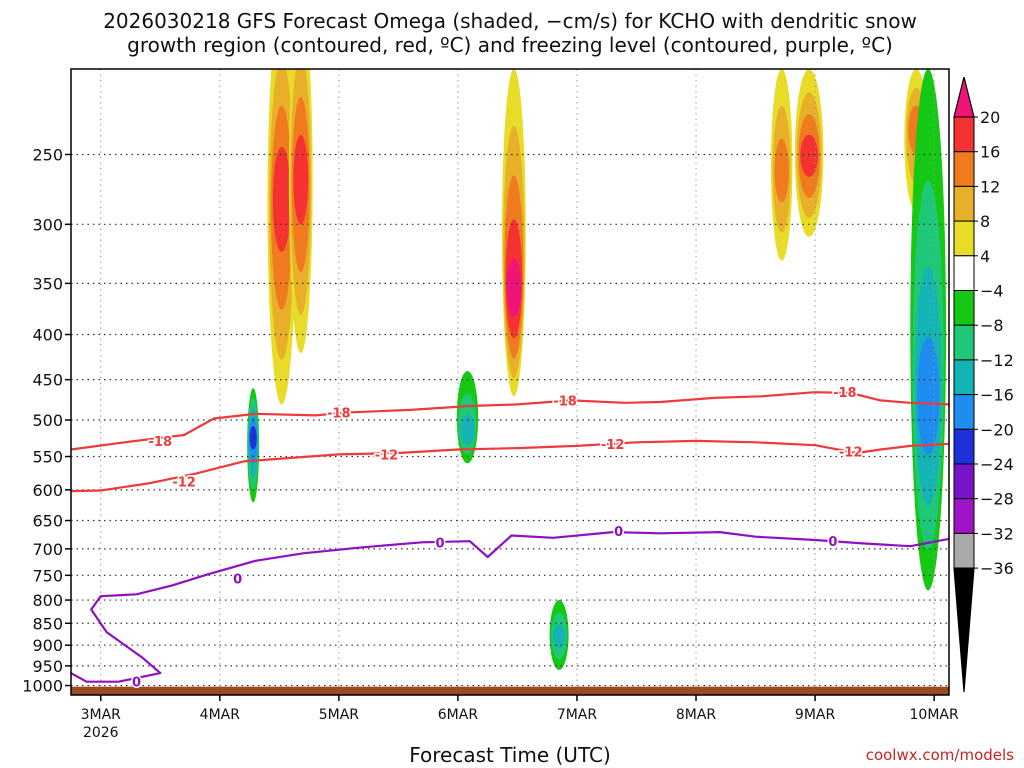 The width and height of the screenshot is (1024, 768). I want to click on colorbar-top-arrow, so click(964, 97).